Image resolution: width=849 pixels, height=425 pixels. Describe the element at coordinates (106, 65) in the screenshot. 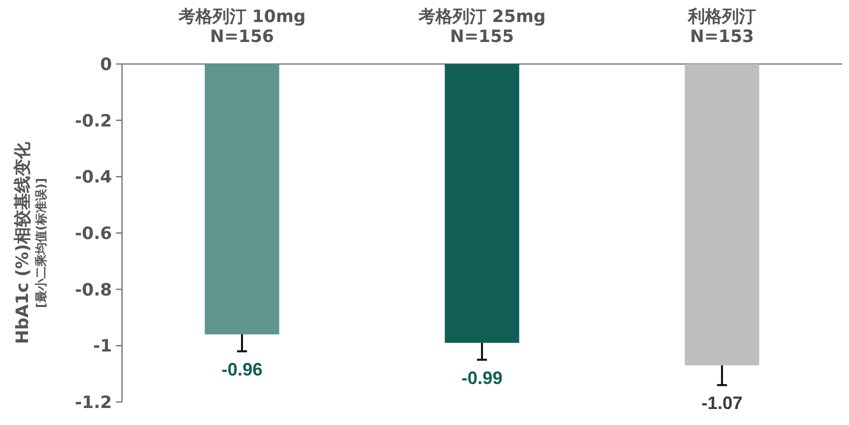

I see `y-tick-label: 0` at that location.